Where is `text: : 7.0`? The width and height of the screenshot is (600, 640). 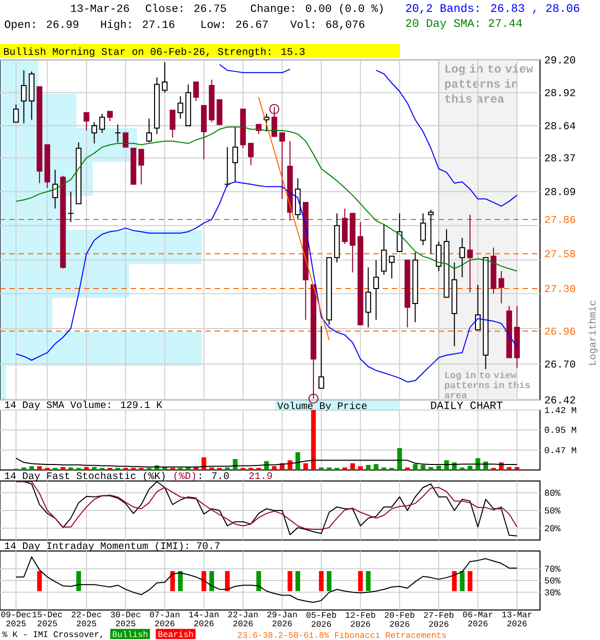
text: : 7.0 is located at coordinates (214, 476).